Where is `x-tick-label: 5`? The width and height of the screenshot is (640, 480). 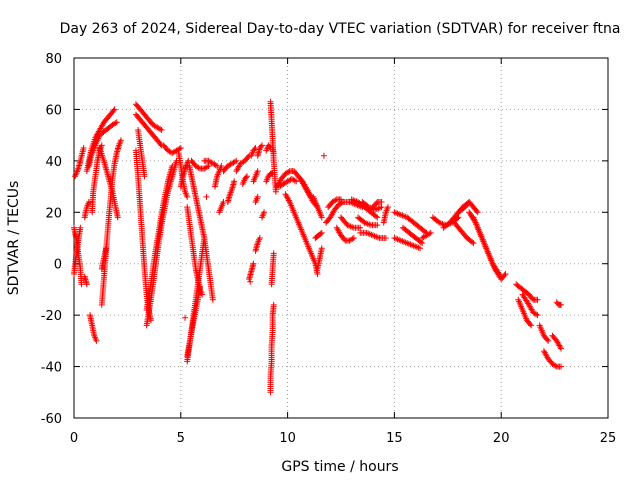
x-tick-label: 5 is located at coordinates (181, 438).